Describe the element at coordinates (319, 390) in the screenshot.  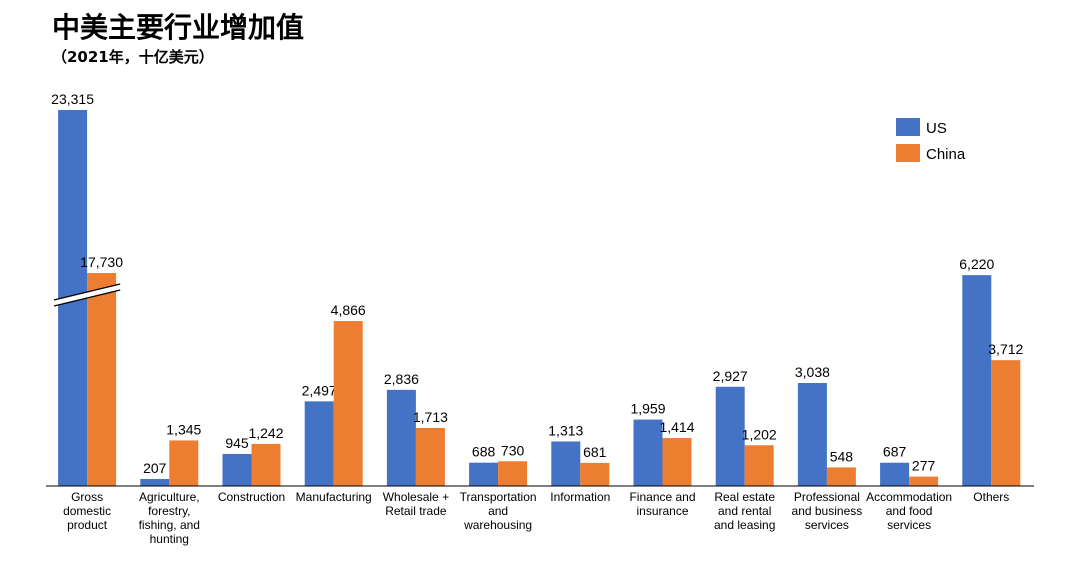
I see `value-label-us-3: 2,497` at that location.